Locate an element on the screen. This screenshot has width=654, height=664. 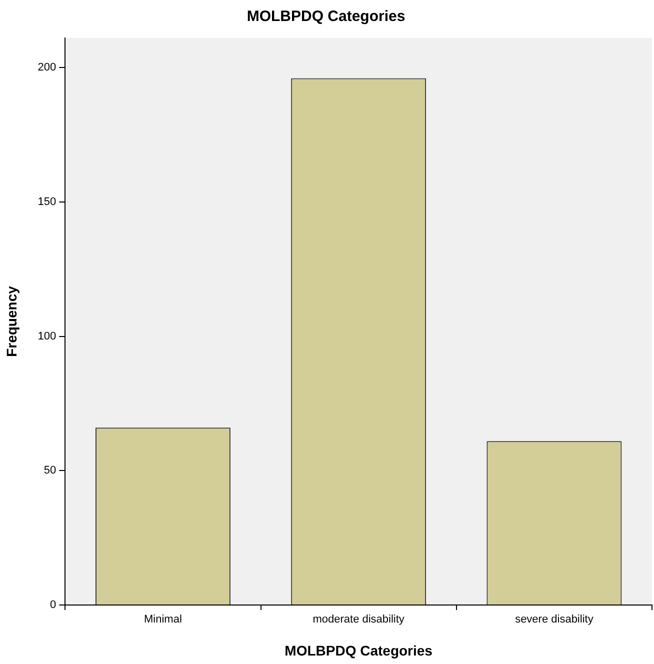
y-axis-title: Frequency is located at coordinates (11, 321).